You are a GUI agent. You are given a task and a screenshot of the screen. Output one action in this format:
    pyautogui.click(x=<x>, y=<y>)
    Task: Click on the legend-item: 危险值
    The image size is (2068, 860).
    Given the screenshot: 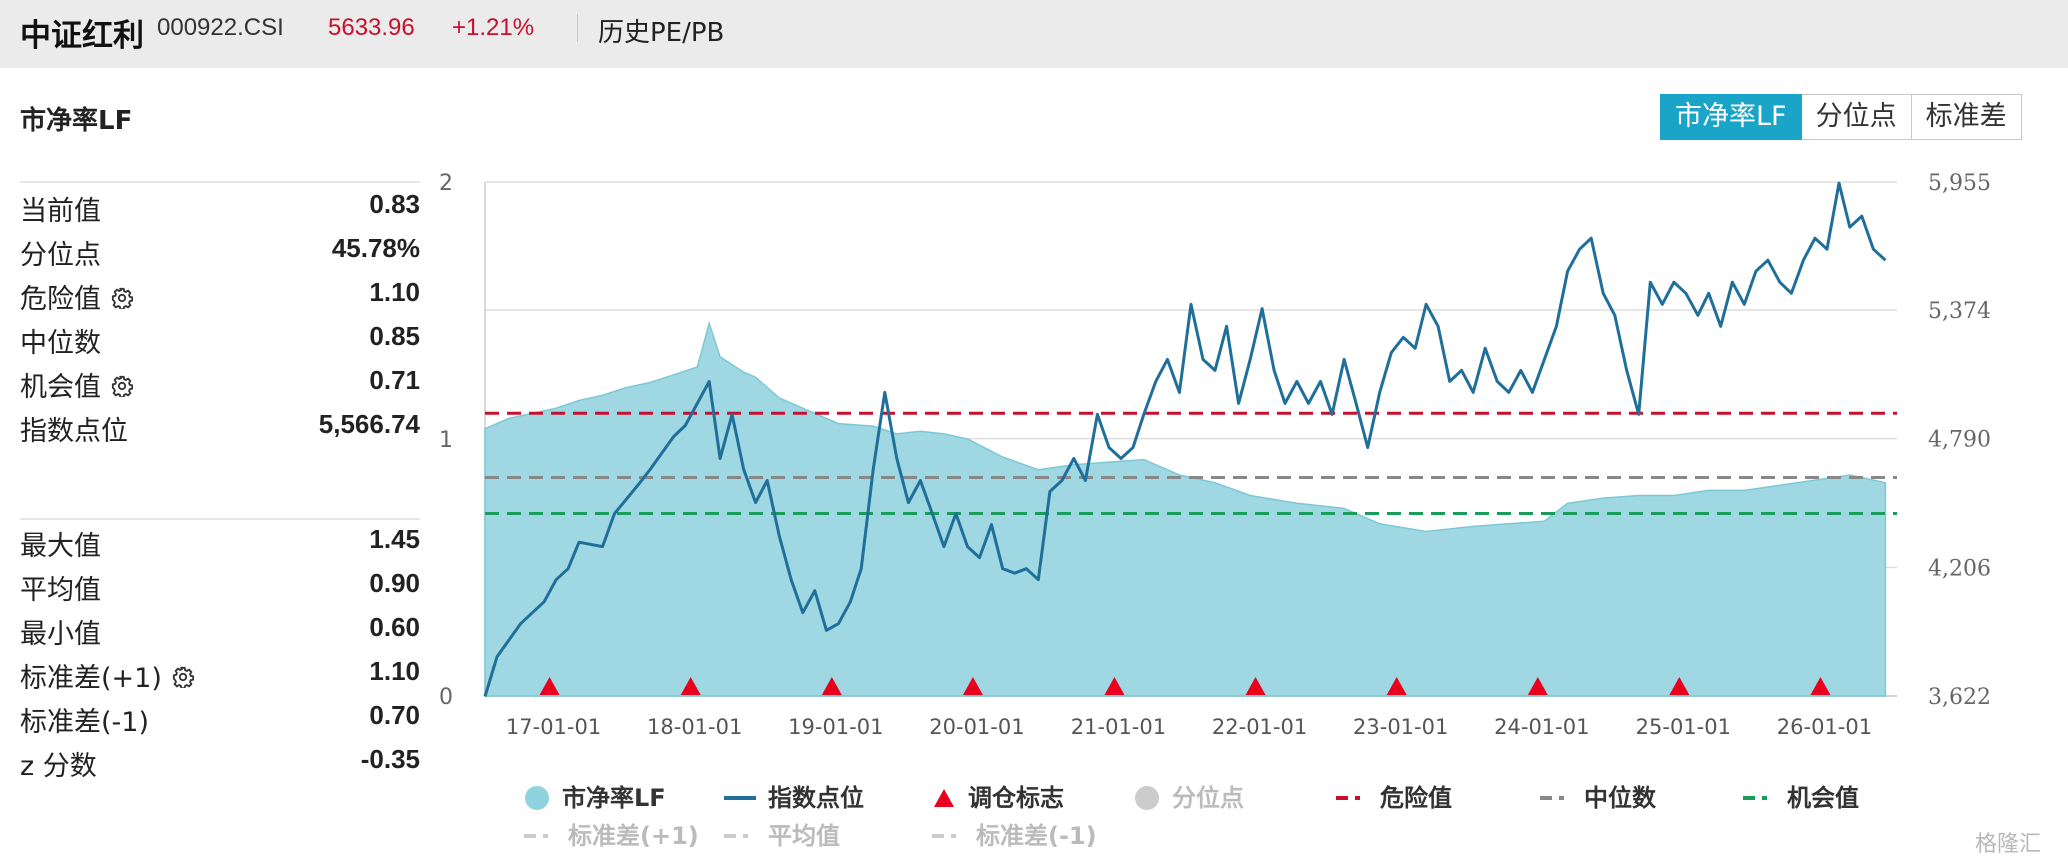 What is the action you would take?
    pyautogui.click(x=1394, y=795)
    